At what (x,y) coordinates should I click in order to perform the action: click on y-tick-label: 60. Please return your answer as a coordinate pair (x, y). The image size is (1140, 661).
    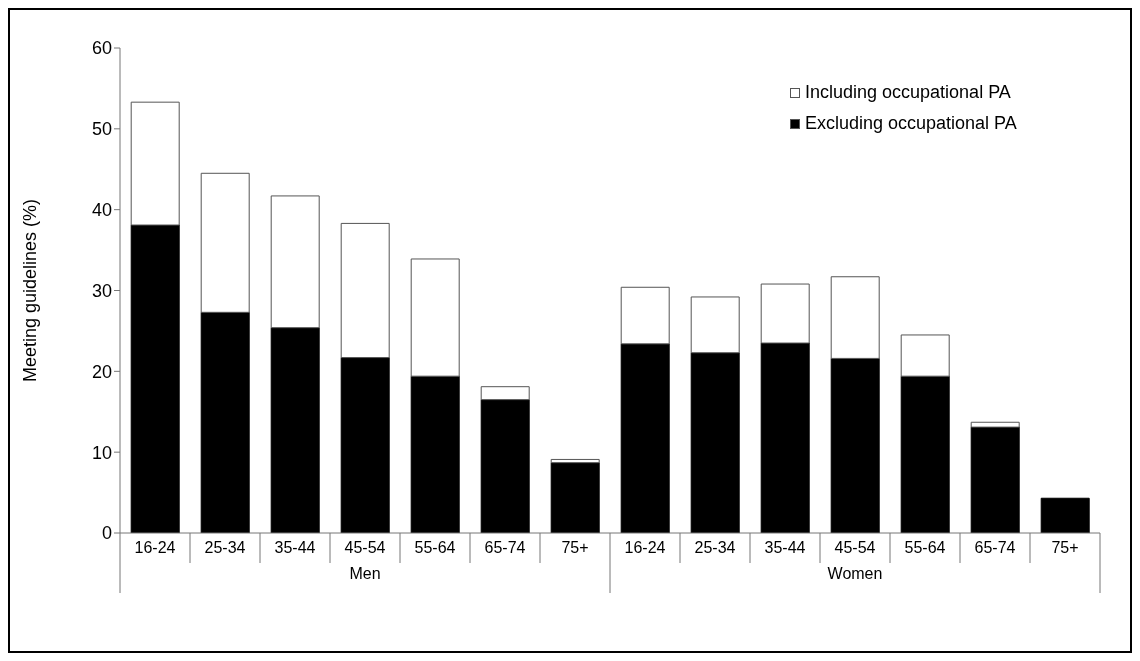
    Looking at the image, I should click on (101, 48).